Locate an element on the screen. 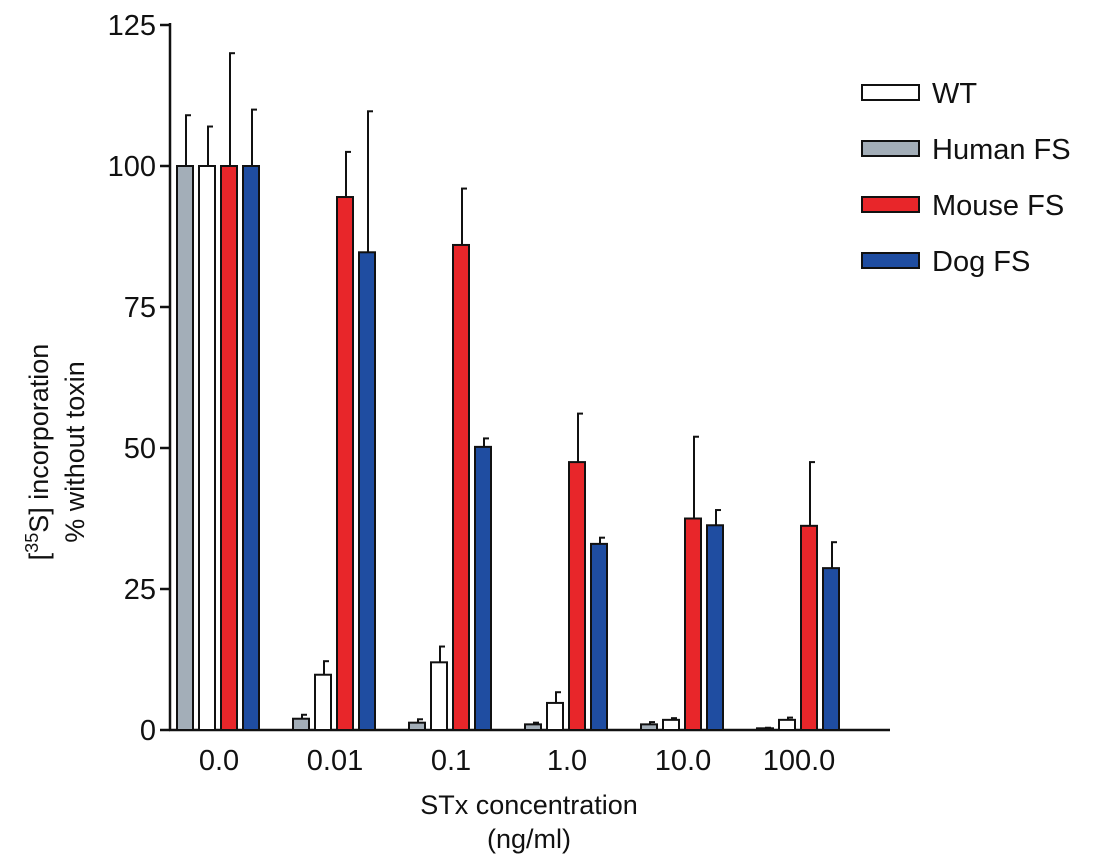 The image size is (1097, 862). y-tick-label: 75 is located at coordinates (140, 308).